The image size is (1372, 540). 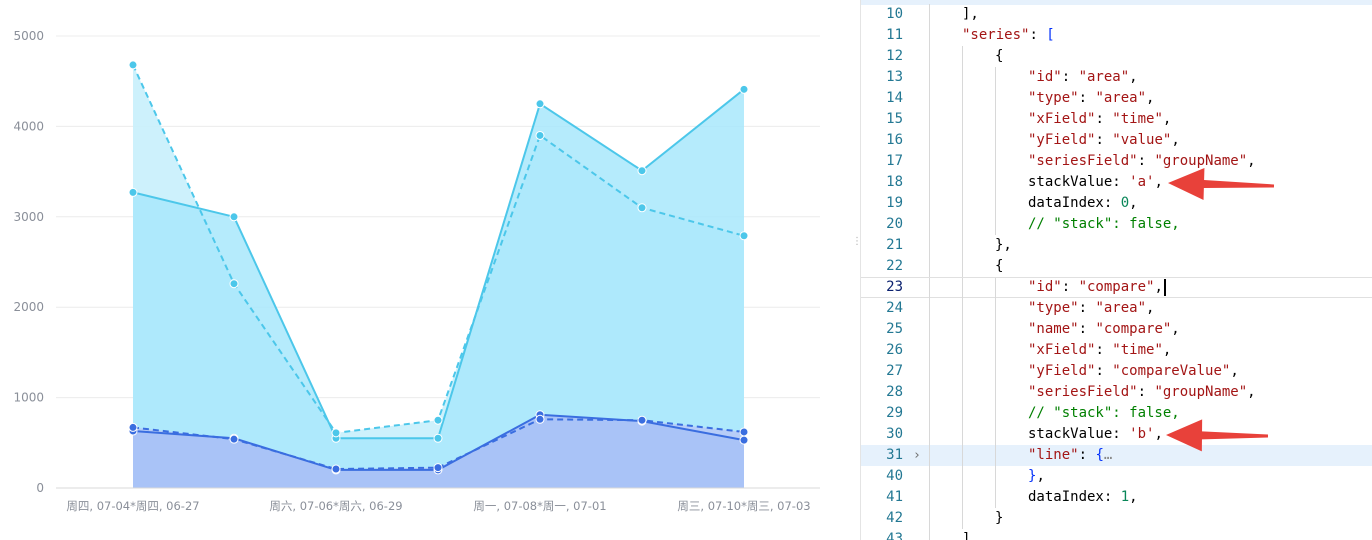 I want to click on code-line: 10],, so click(x=1116, y=14).